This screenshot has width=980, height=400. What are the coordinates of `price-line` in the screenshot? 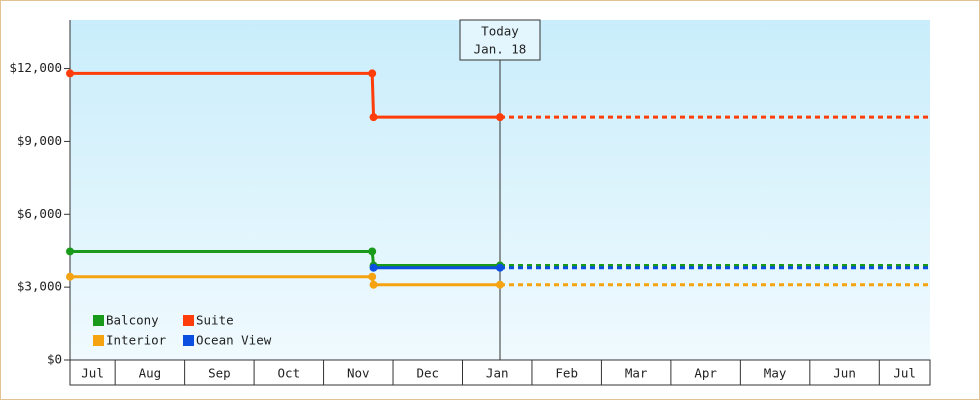 It's located at (373, 95).